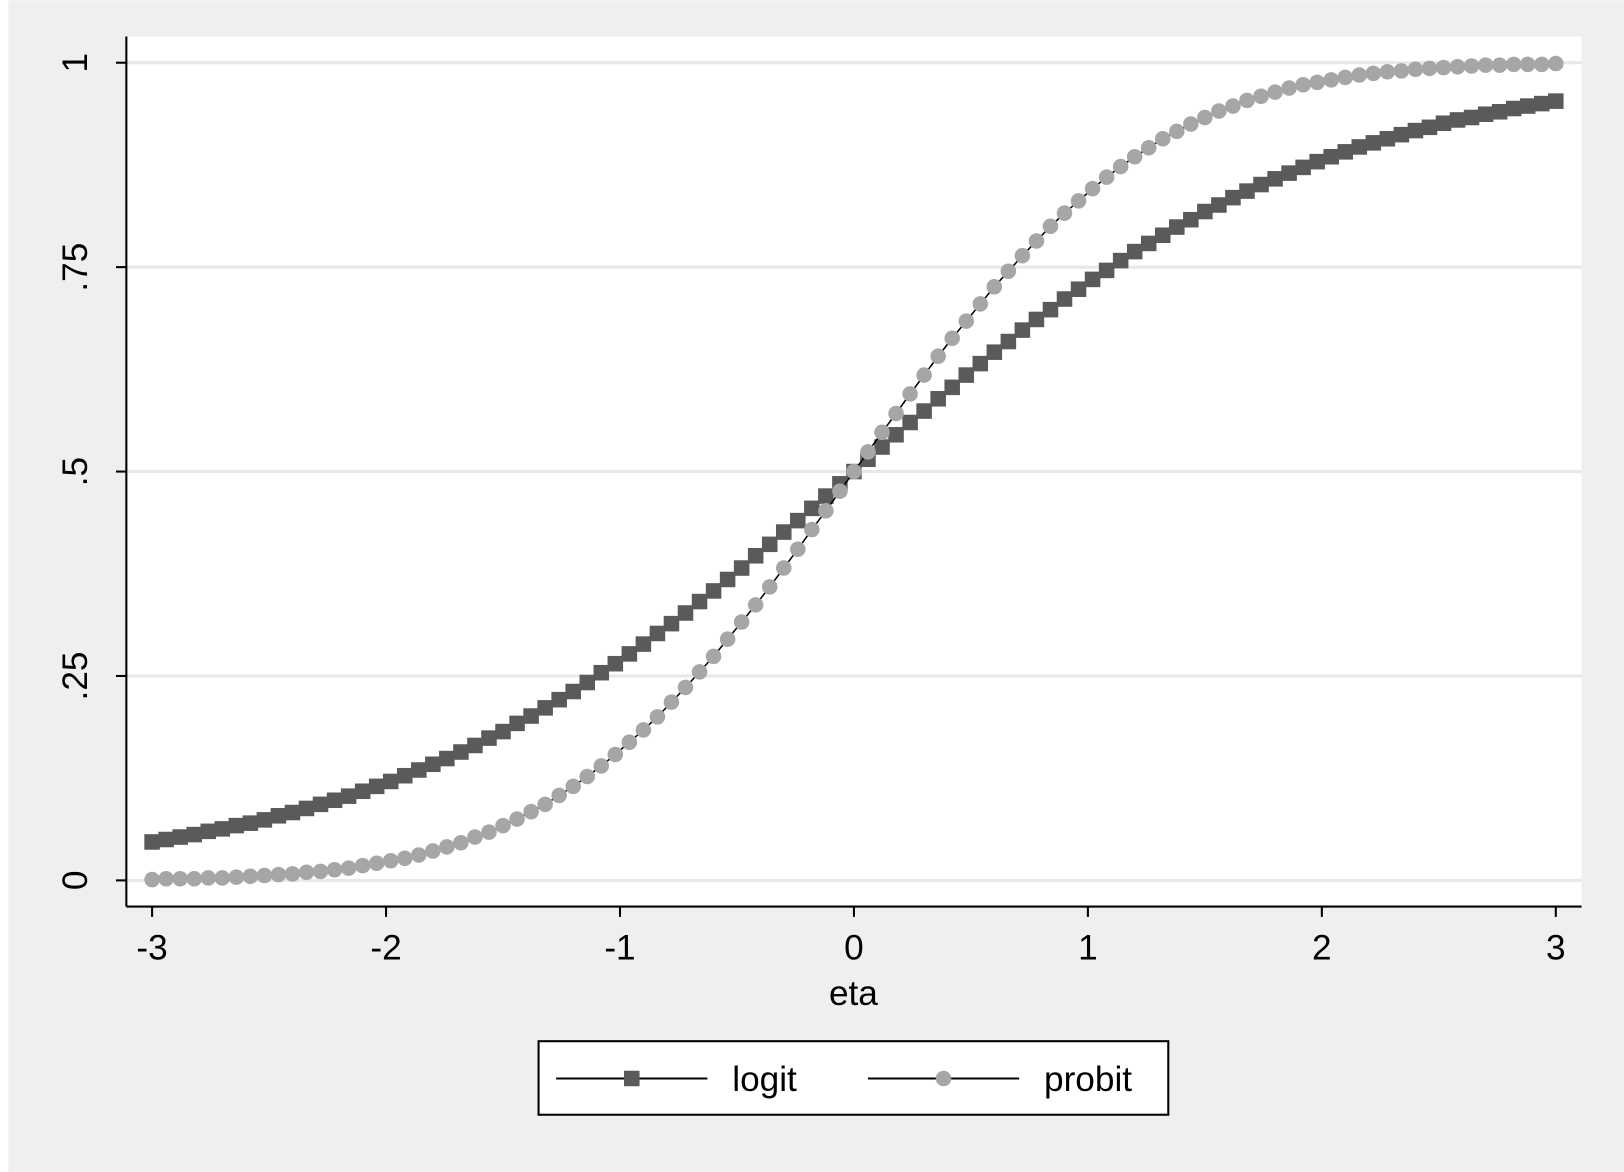 The height and width of the screenshot is (1172, 1624). Describe the element at coordinates (75, 63) in the screenshot. I see `y-tick-label: 1` at that location.